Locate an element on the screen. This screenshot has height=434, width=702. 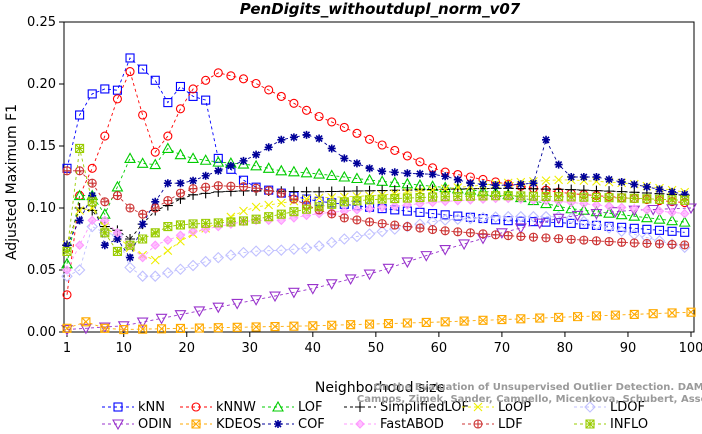
legend-item-knnw: kNNW is located at coordinates (218, 407).